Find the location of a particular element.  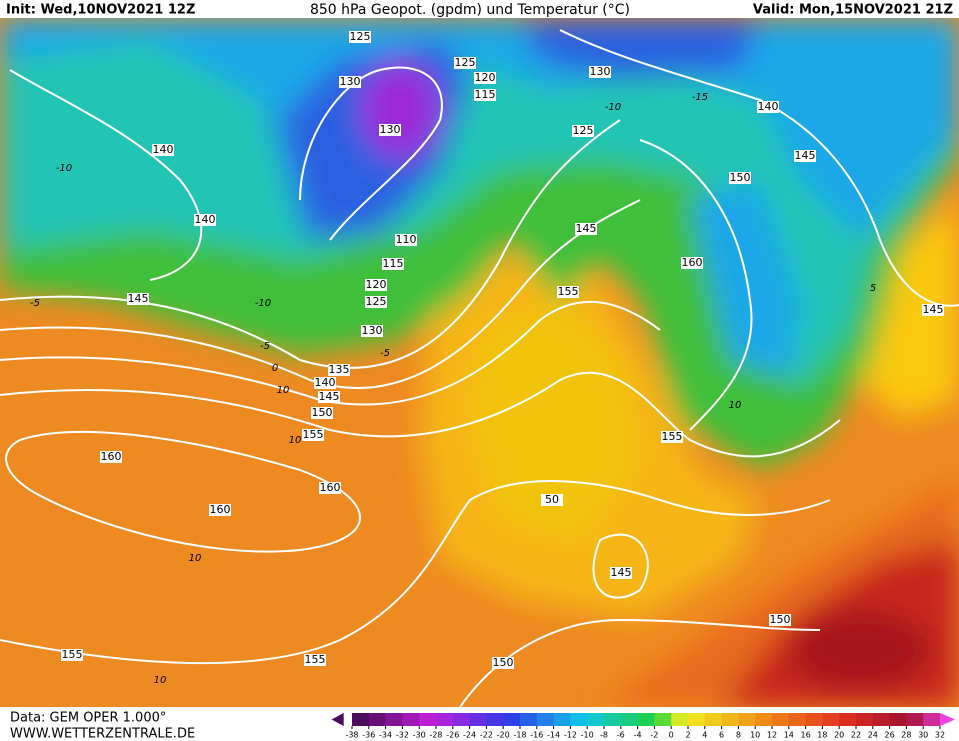

colorbar-tick-label: 16 is located at coordinates (806, 735).